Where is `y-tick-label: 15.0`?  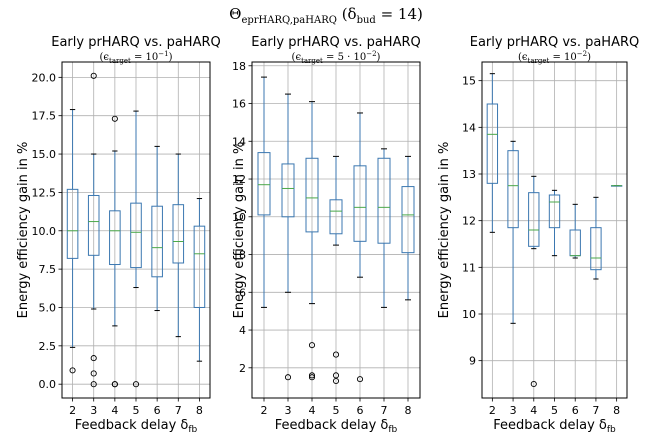
y-tick-label: 15.0 is located at coordinates (44, 154).